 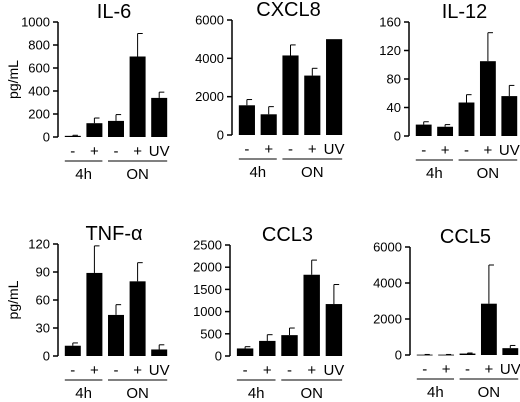 What do you see at coordinates (465, 237) in the screenshot?
I see `panel-title: CCL5` at bounding box center [465, 237].